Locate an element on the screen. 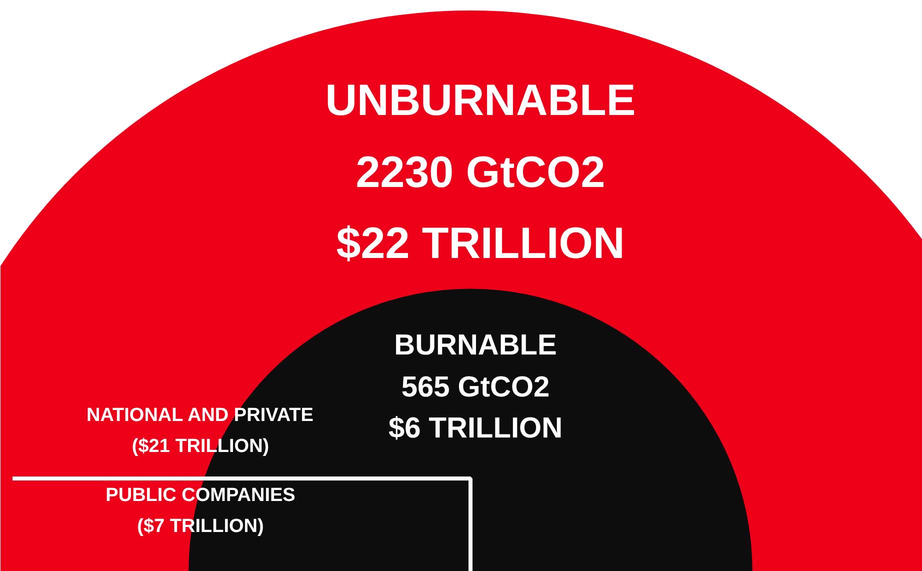 This screenshot has width=922, height=571. data-label: 565 GtCO2 is located at coordinates (475, 388).